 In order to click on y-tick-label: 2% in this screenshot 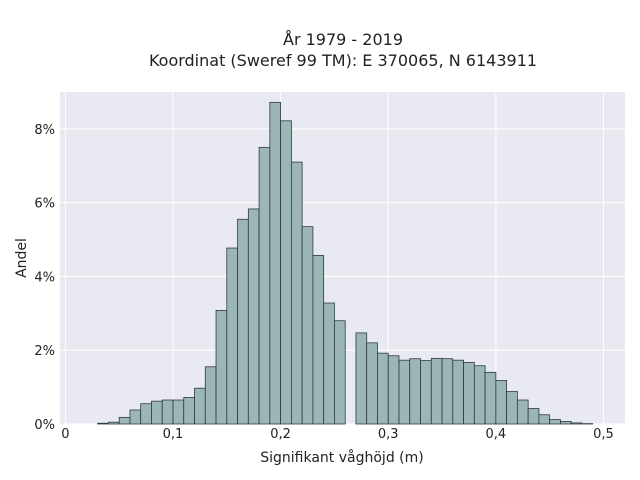, I will do `click(44, 351)`.